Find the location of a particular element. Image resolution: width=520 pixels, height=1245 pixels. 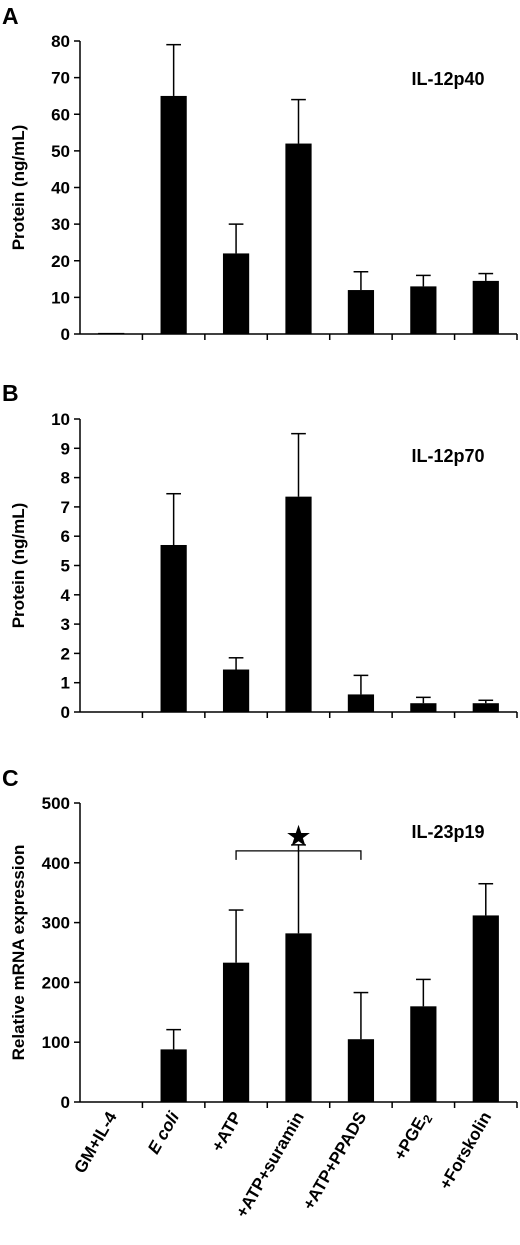

y-tick-label: 30 is located at coordinates (60, 224).